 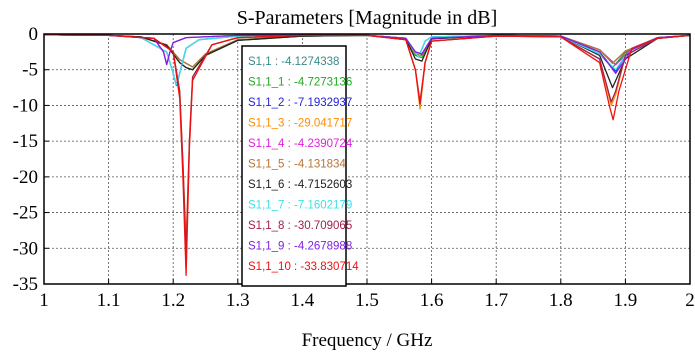 What do you see at coordinates (367, 18) in the screenshot?
I see `chart-title: S-Parameters [Magnitude in dB]` at bounding box center [367, 18].